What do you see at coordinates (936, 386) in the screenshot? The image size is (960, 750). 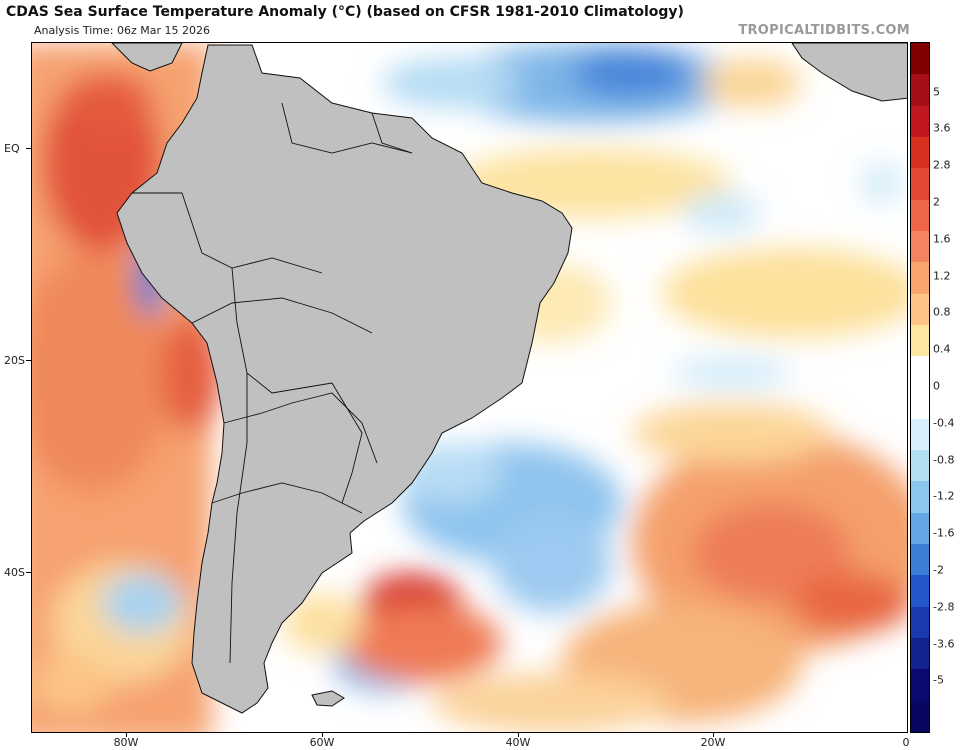 I see `colorbar-label: 0` at bounding box center [936, 386].